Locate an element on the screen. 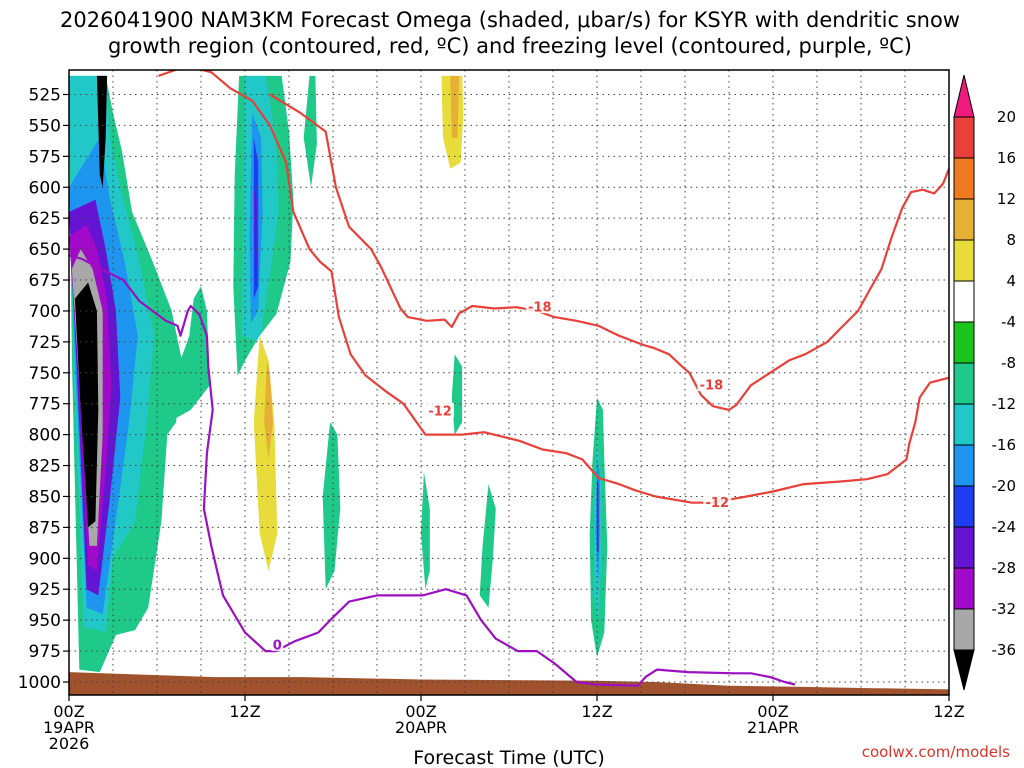 This screenshot has height=768, width=1024. terrain-fill is located at coordinates (509, 683).